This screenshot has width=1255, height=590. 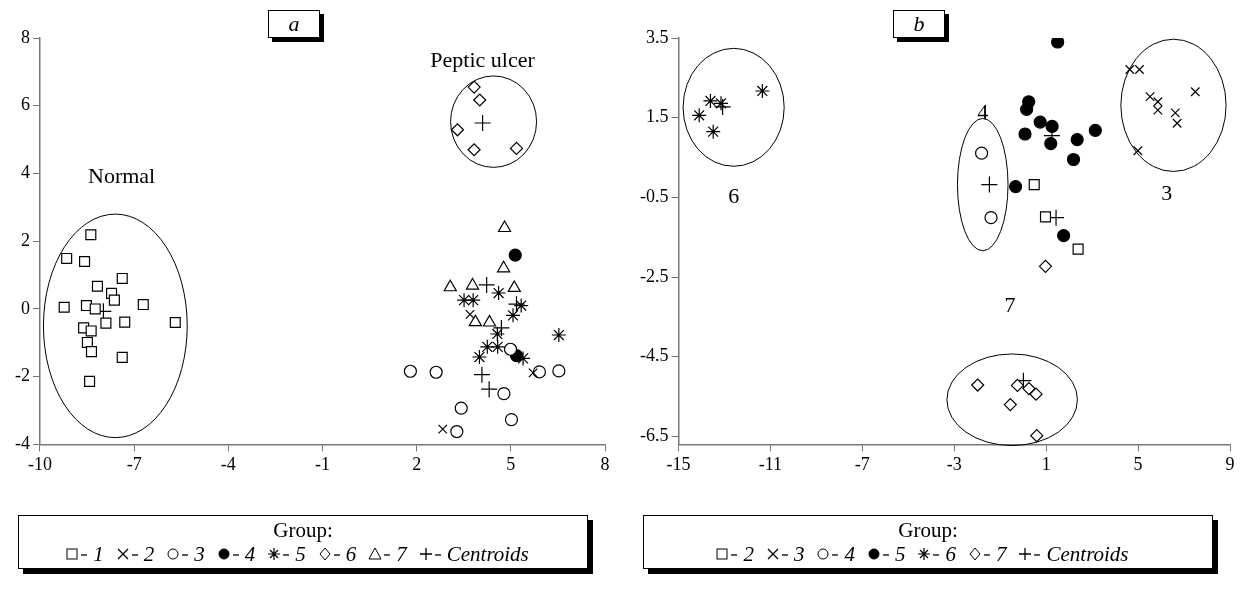 What do you see at coordinates (1046, 463) in the screenshot?
I see `x-tick-label: 1` at bounding box center [1046, 463].